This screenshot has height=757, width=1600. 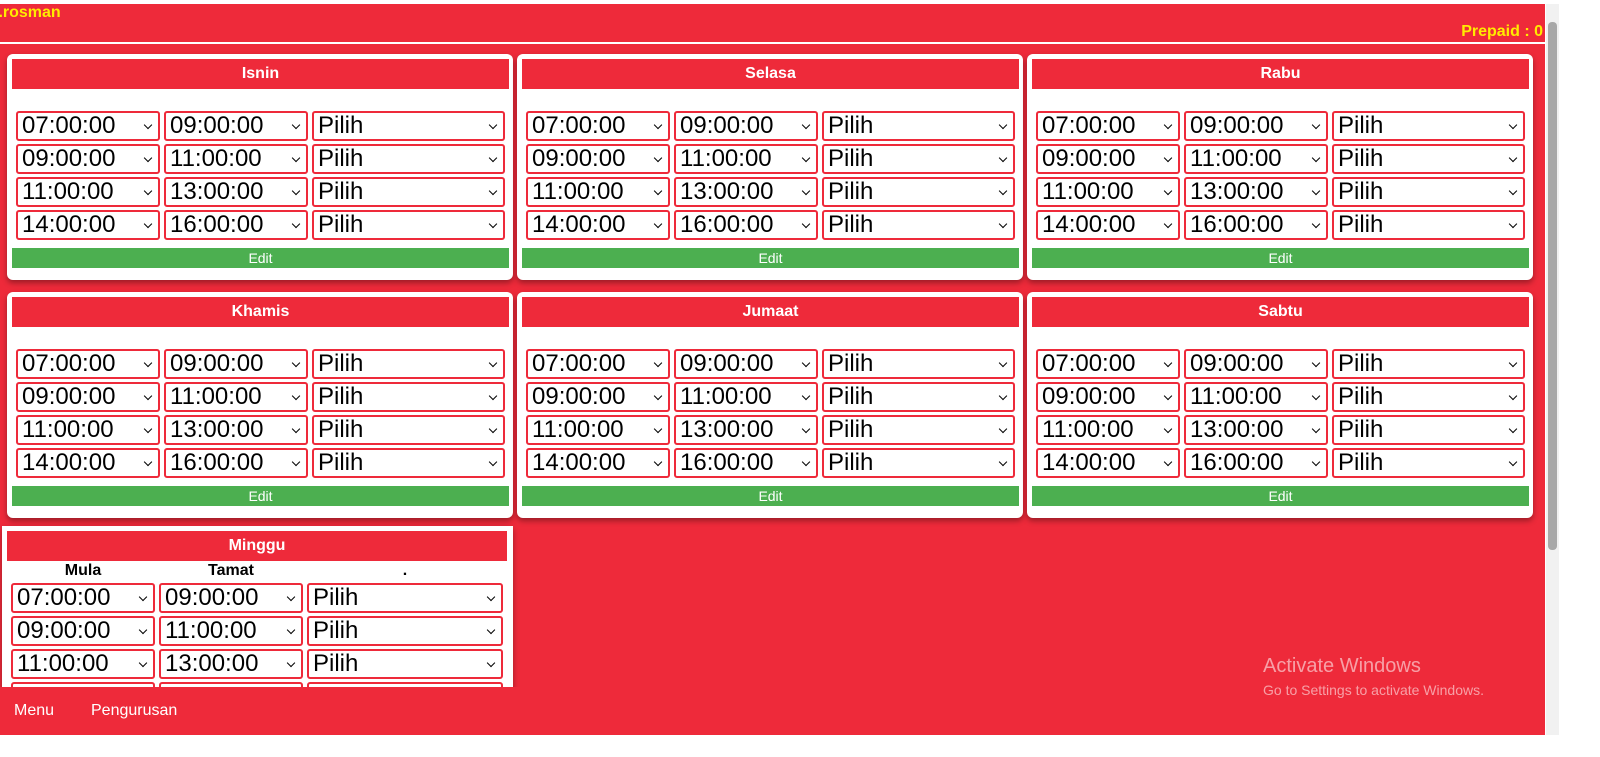 What do you see at coordinates (1552, 286) in the screenshot?
I see `scroll-thumb` at bounding box center [1552, 286].